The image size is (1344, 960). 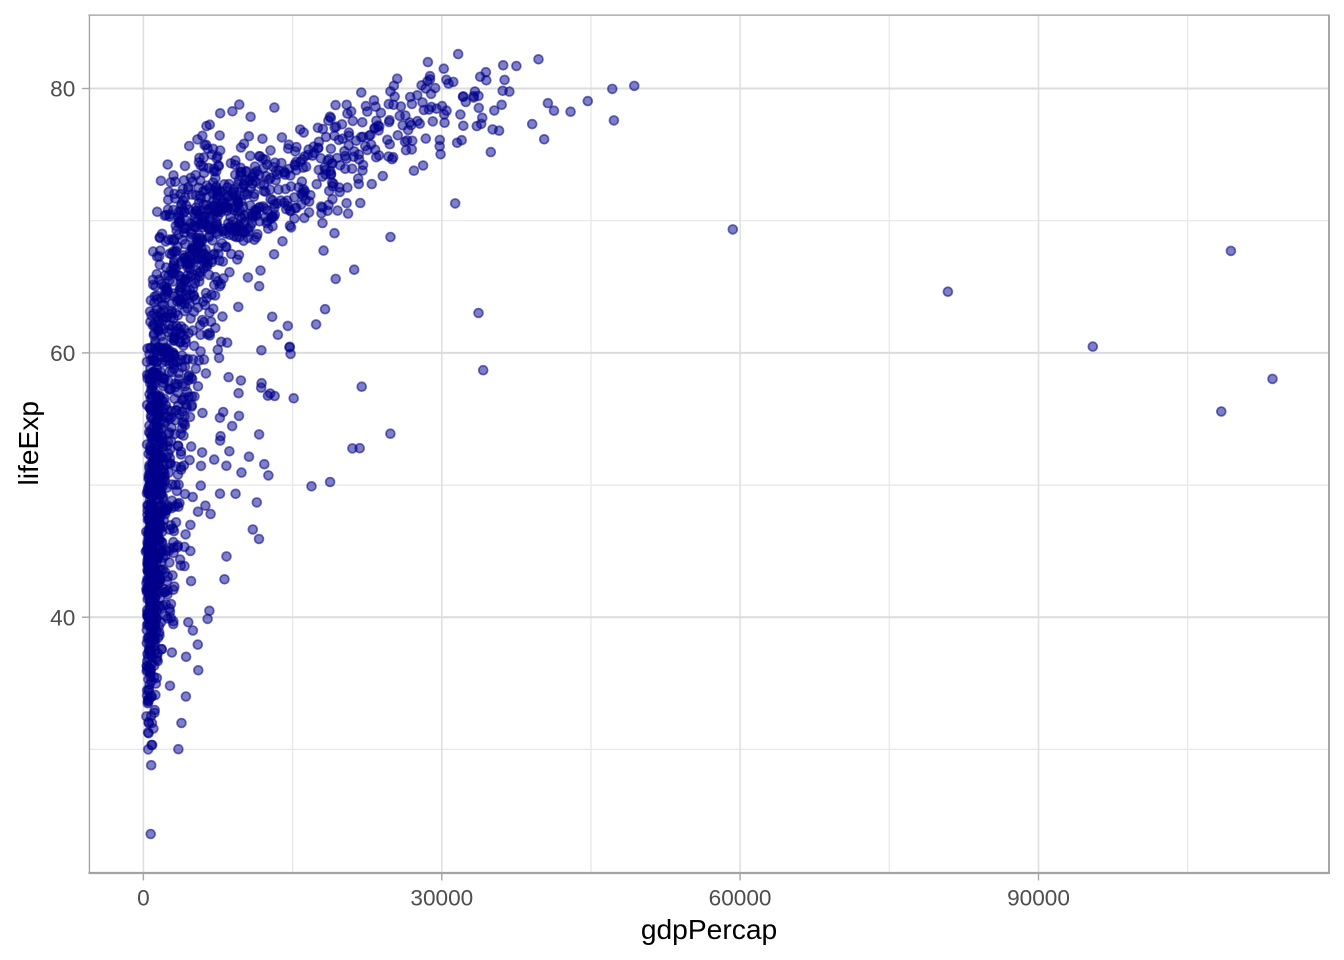 What do you see at coordinates (62, 89) in the screenshot?
I see `svg-text: 80` at bounding box center [62, 89].